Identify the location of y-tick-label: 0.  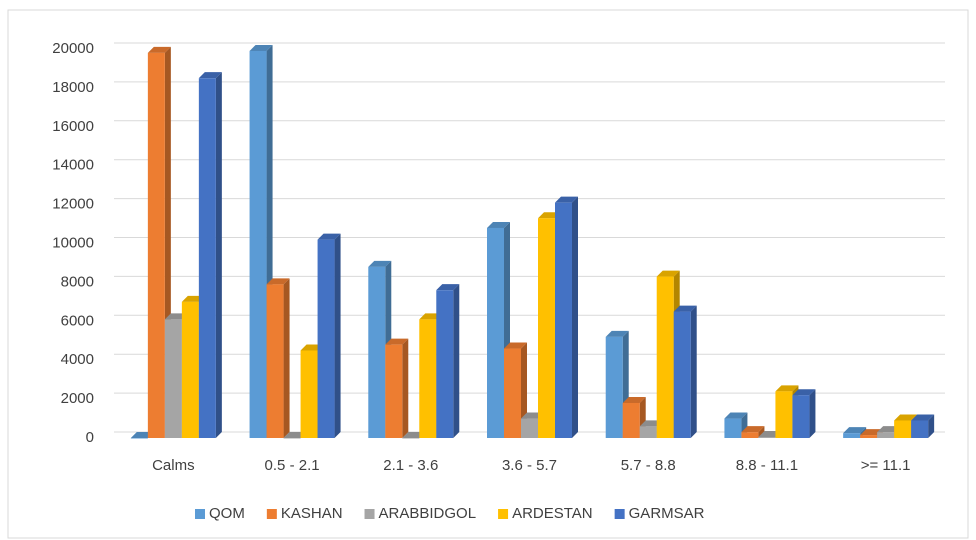
(90, 437).